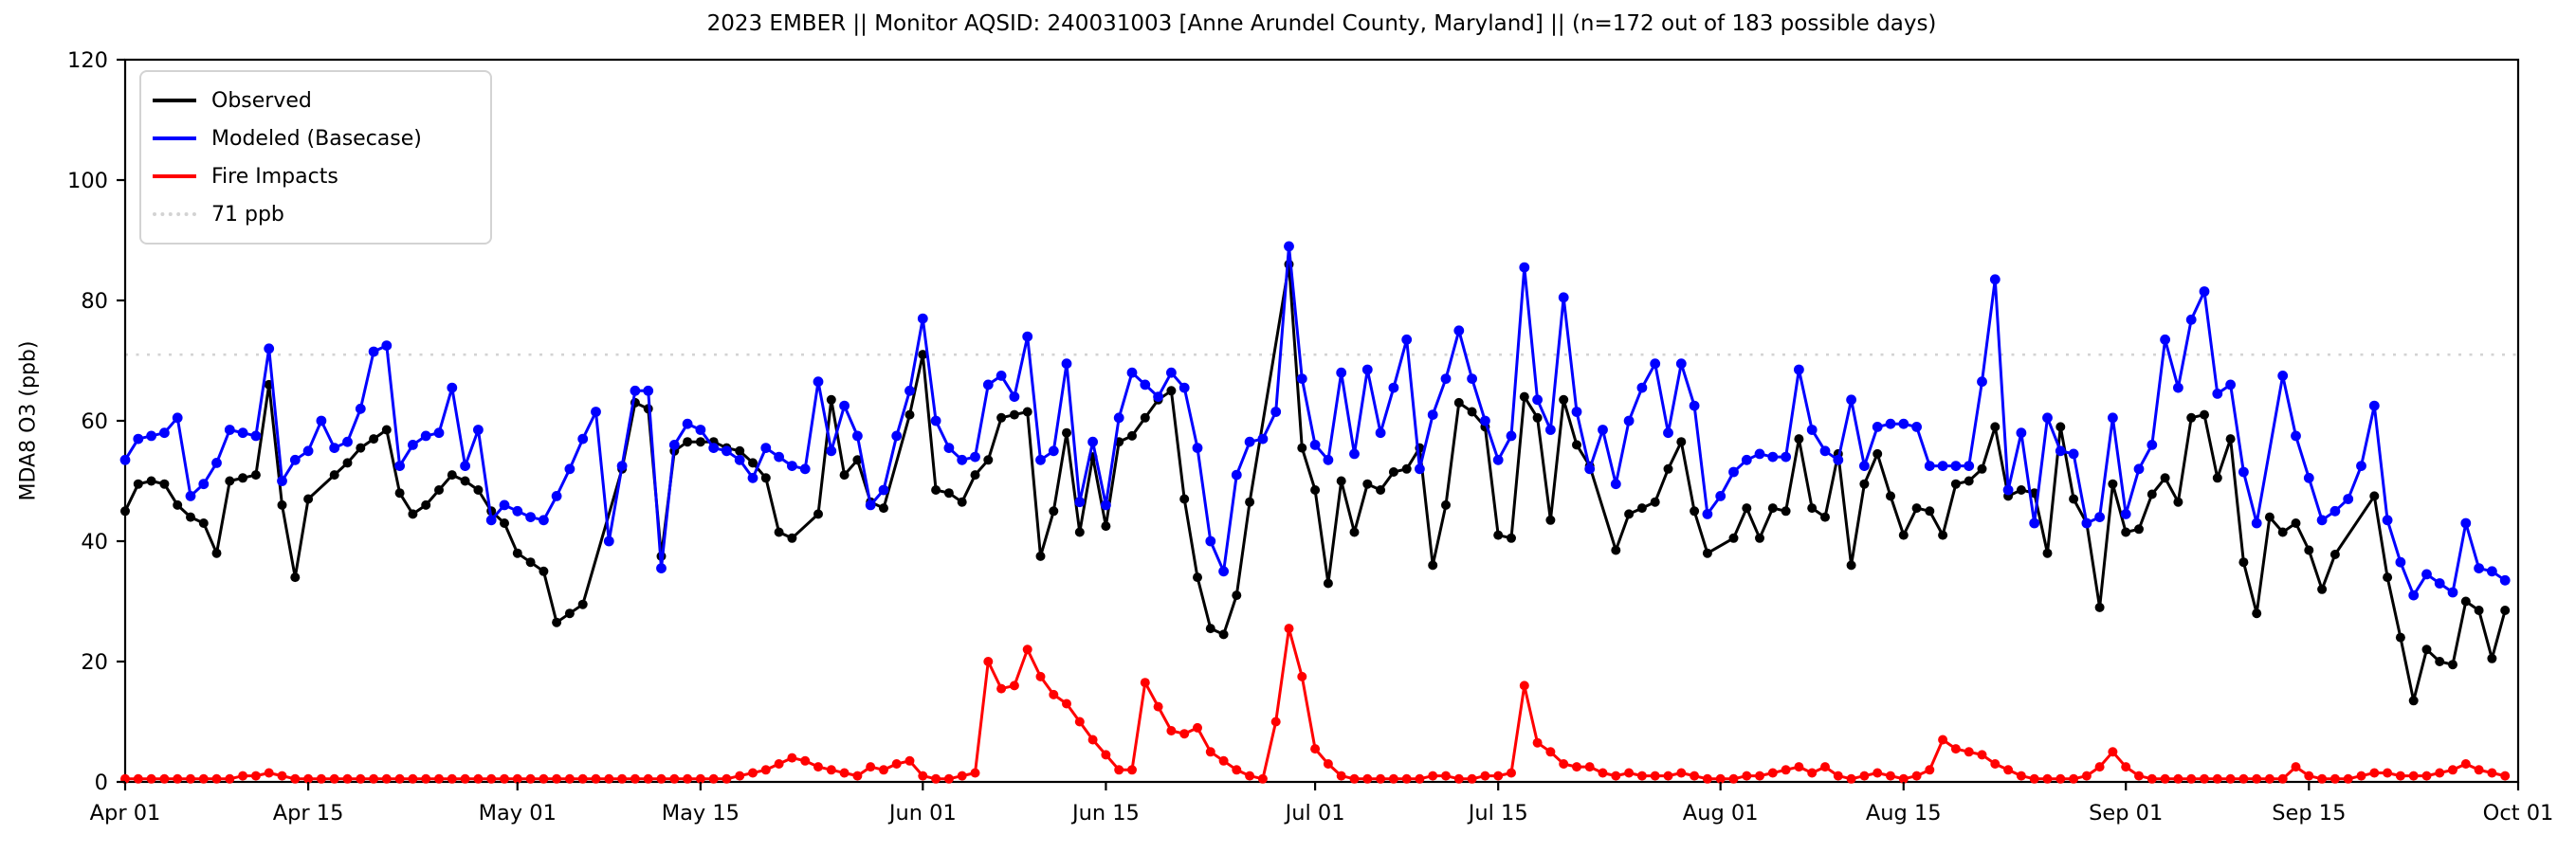  Describe the element at coordinates (2309, 813) in the screenshot. I see `x-tick-label: Sep 15` at that location.